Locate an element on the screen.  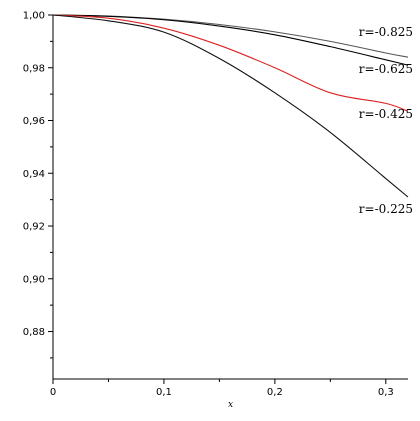
series-label: r=-0.625 is located at coordinates (386, 69).